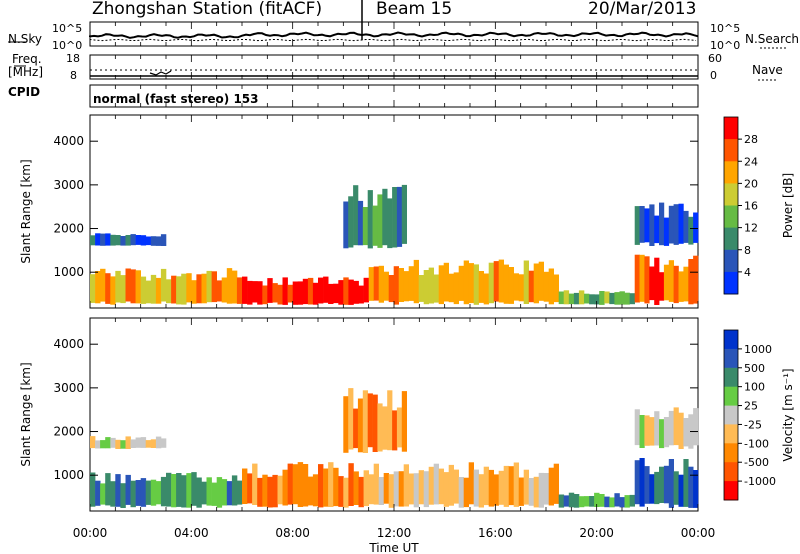  Describe the element at coordinates (26, 414) in the screenshot. I see `panel-1-ylabel: Slant Range [km]` at that location.